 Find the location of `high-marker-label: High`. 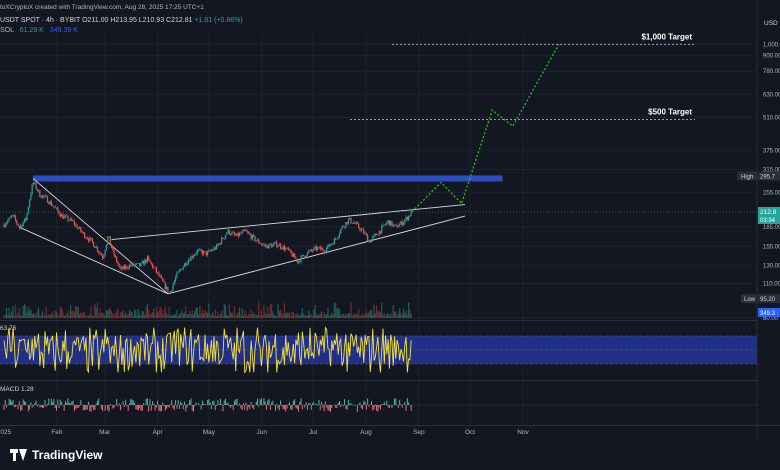

high-marker-label: High is located at coordinates (747, 177).